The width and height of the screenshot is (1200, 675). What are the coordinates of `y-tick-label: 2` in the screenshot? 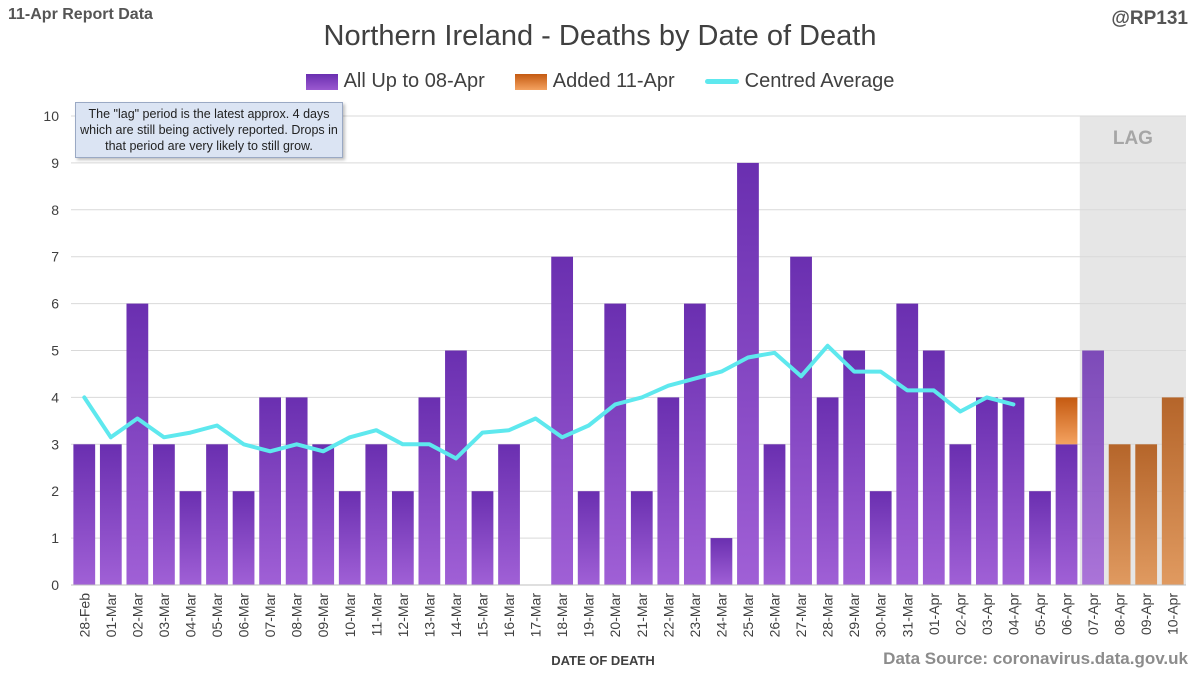 It's located at (55, 491).